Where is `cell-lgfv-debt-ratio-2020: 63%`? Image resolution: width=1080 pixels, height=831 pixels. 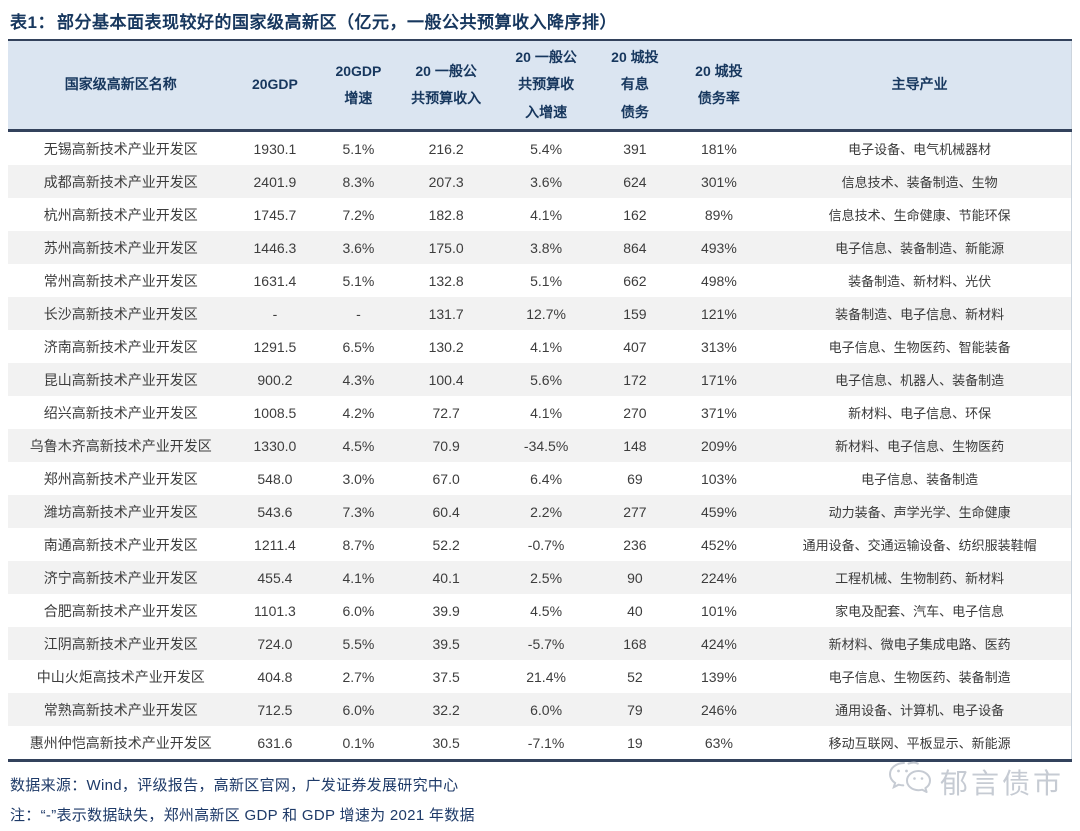
cell-lgfv-debt-ratio-2020: 63% is located at coordinates (718, 742).